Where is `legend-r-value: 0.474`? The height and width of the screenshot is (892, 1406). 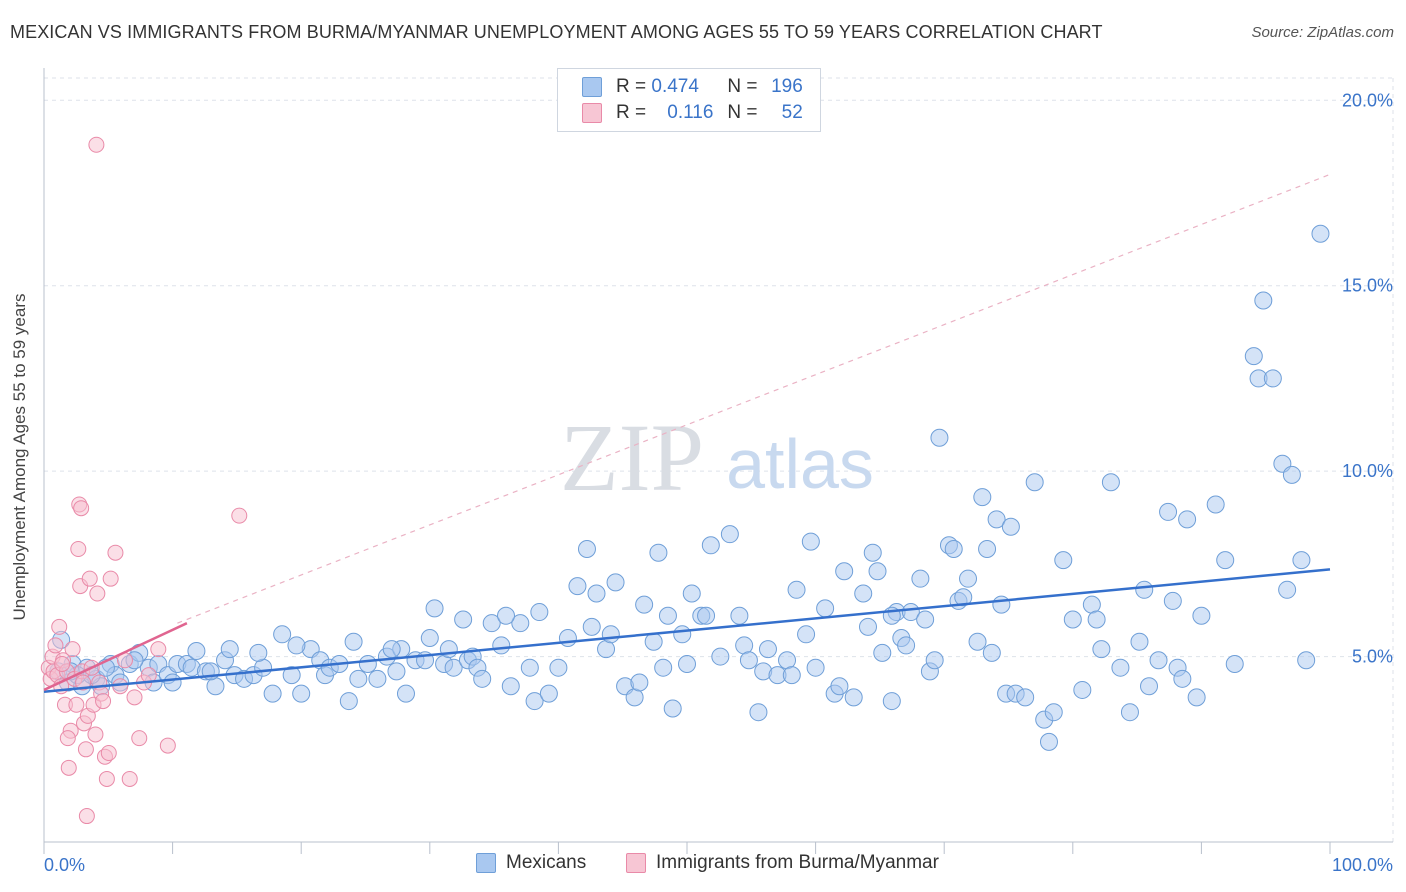
legend-r-value: 0.474 is located at coordinates (675, 86).